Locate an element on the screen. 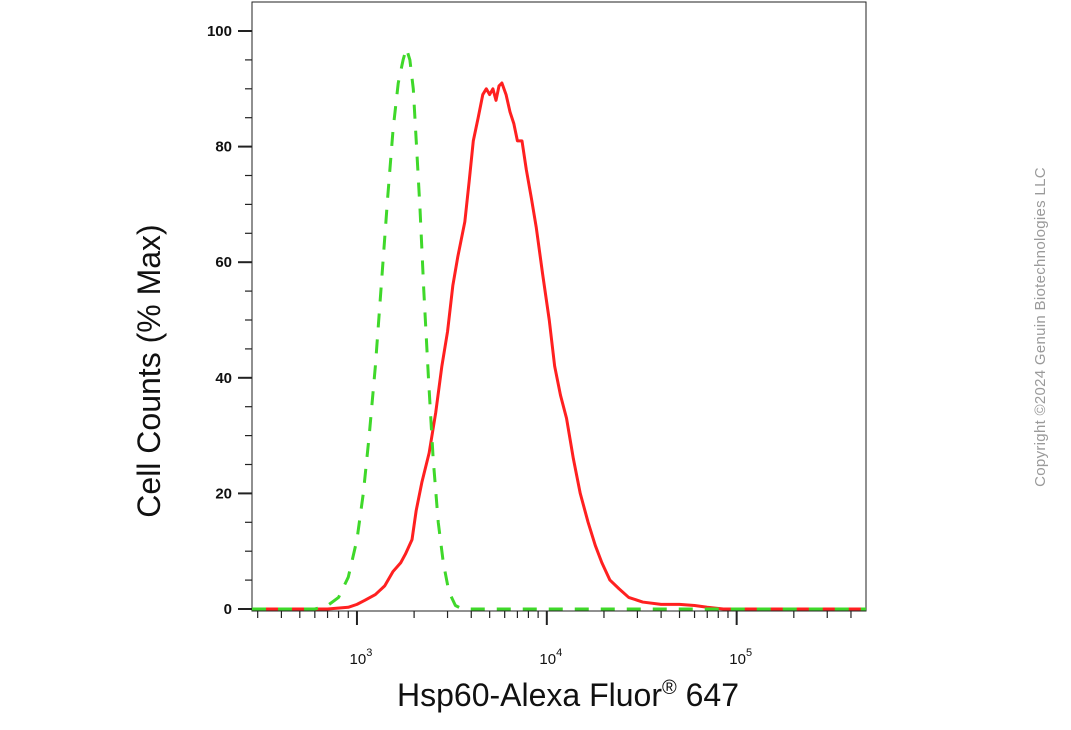  x-tick-exponent: 4 is located at coordinates (559, 653).